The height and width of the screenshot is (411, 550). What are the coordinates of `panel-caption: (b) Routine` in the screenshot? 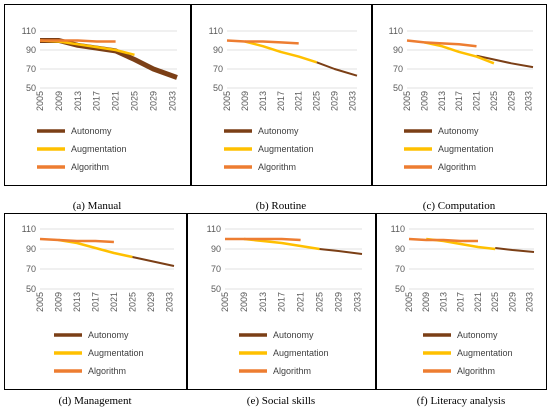 It's located at (281, 206).